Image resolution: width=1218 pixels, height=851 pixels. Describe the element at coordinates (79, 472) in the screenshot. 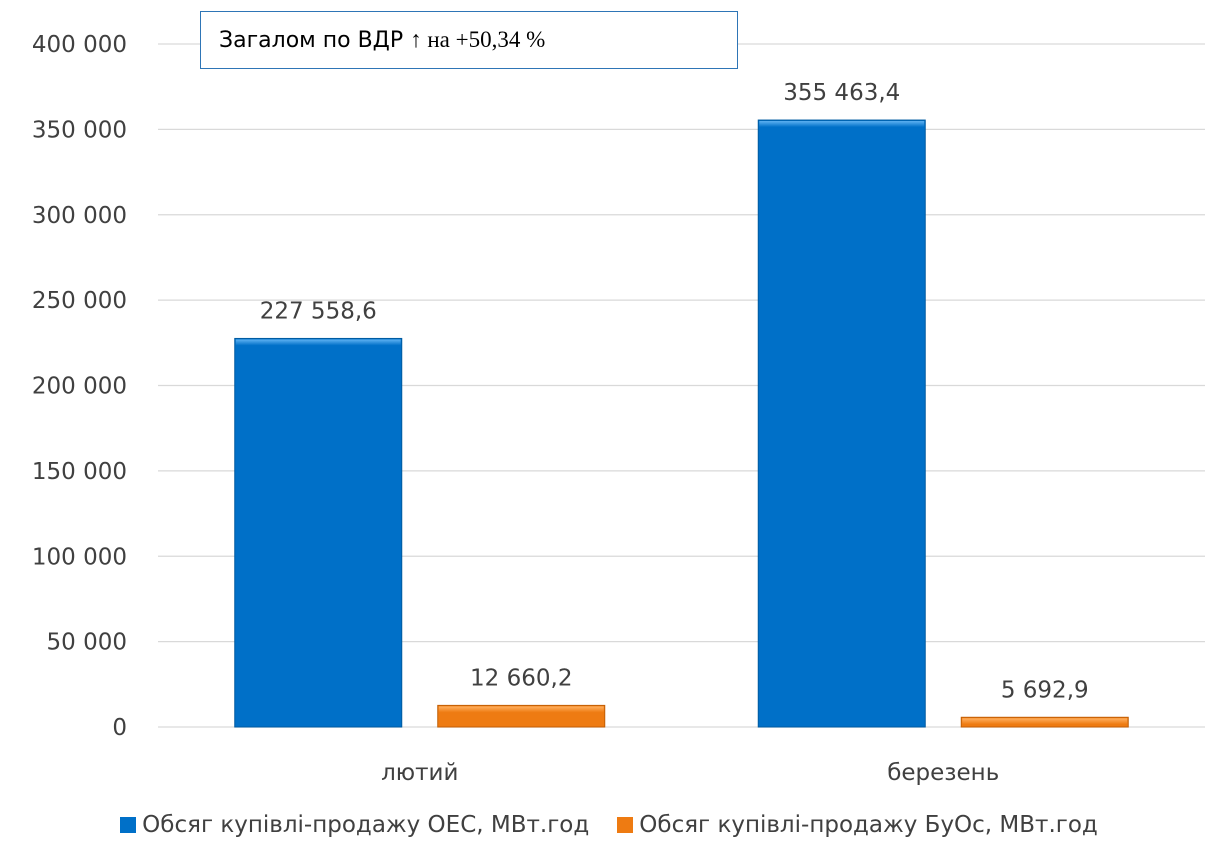

I see `y-tick-label: 150 000` at that location.